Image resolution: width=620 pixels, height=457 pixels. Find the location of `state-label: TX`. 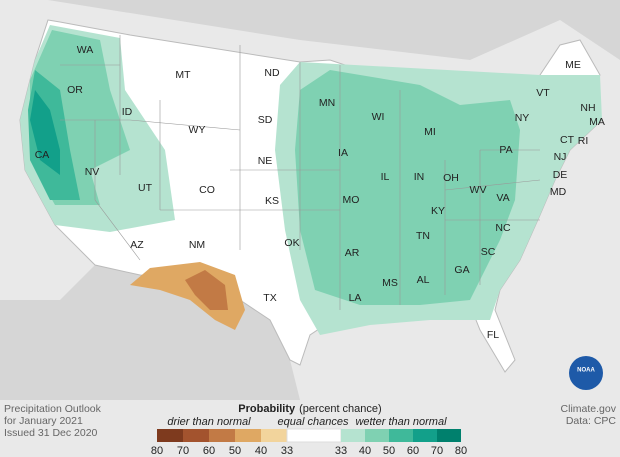

state-label: TX is located at coordinates (269, 298).